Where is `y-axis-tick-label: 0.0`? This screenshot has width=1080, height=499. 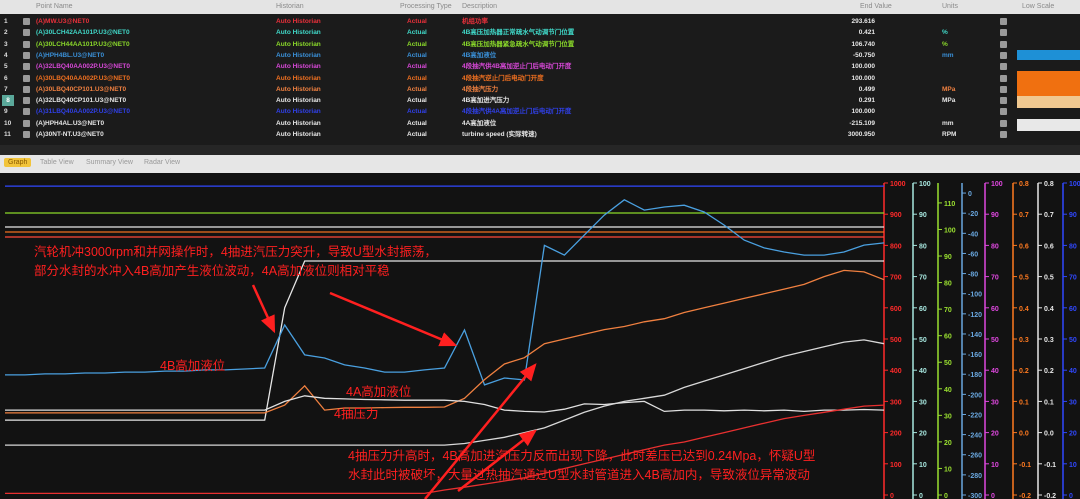 y-axis-tick-label: 0.0 is located at coordinates (1024, 434).